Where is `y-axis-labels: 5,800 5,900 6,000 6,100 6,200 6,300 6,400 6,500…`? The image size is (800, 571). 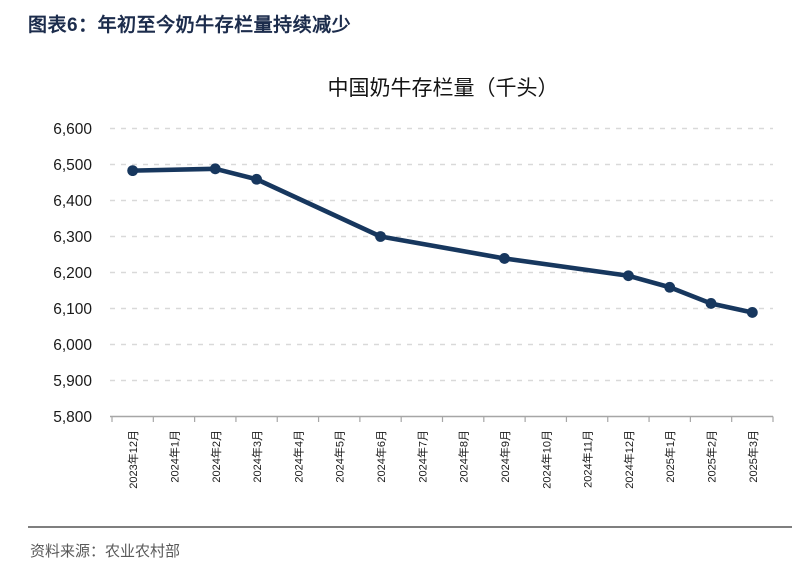
y-axis-labels: 5,800 5,900 6,000 6,100 6,200 6,300 6,400 6,500… is located at coordinates (72, 273).